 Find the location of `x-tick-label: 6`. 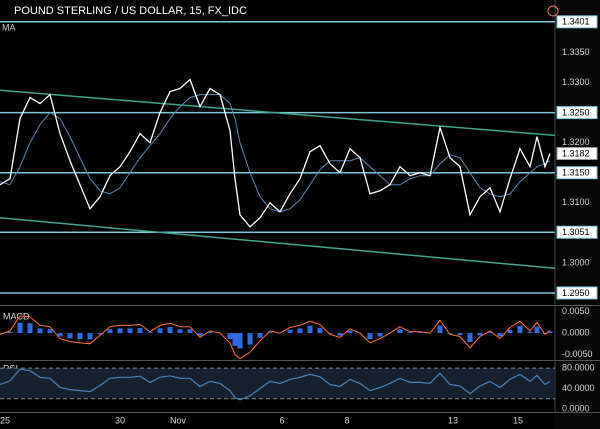

x-tick-label: 6 is located at coordinates (281, 420).